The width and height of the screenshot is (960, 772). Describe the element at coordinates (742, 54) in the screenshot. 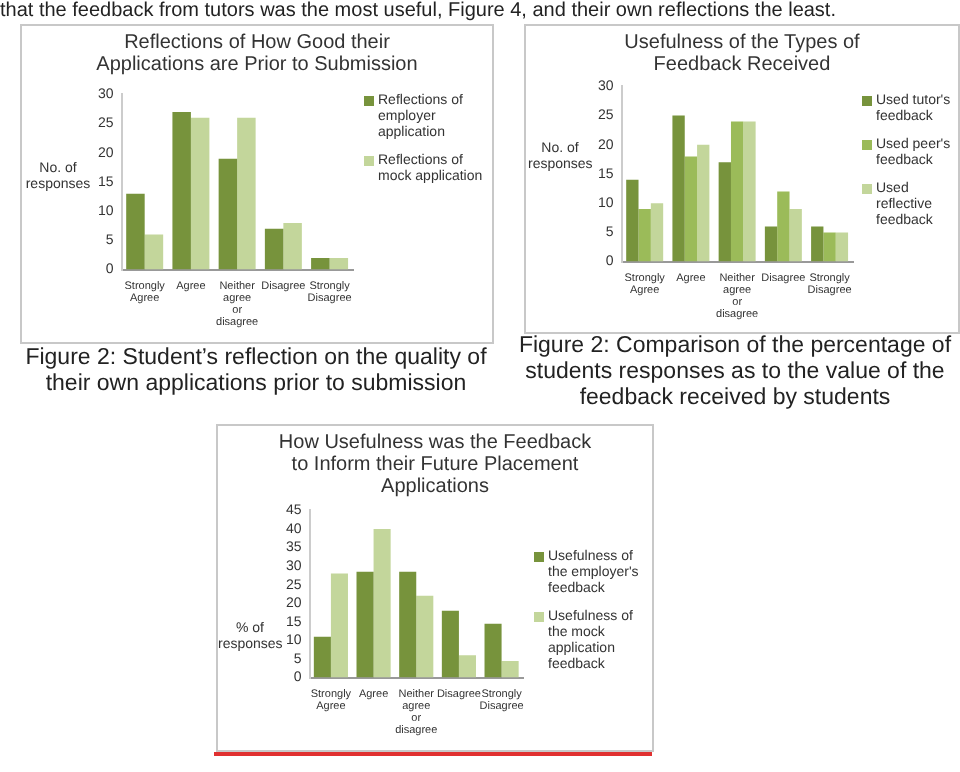

I see `chart-title: Usefulness of the Types of Feedback Received` at that location.